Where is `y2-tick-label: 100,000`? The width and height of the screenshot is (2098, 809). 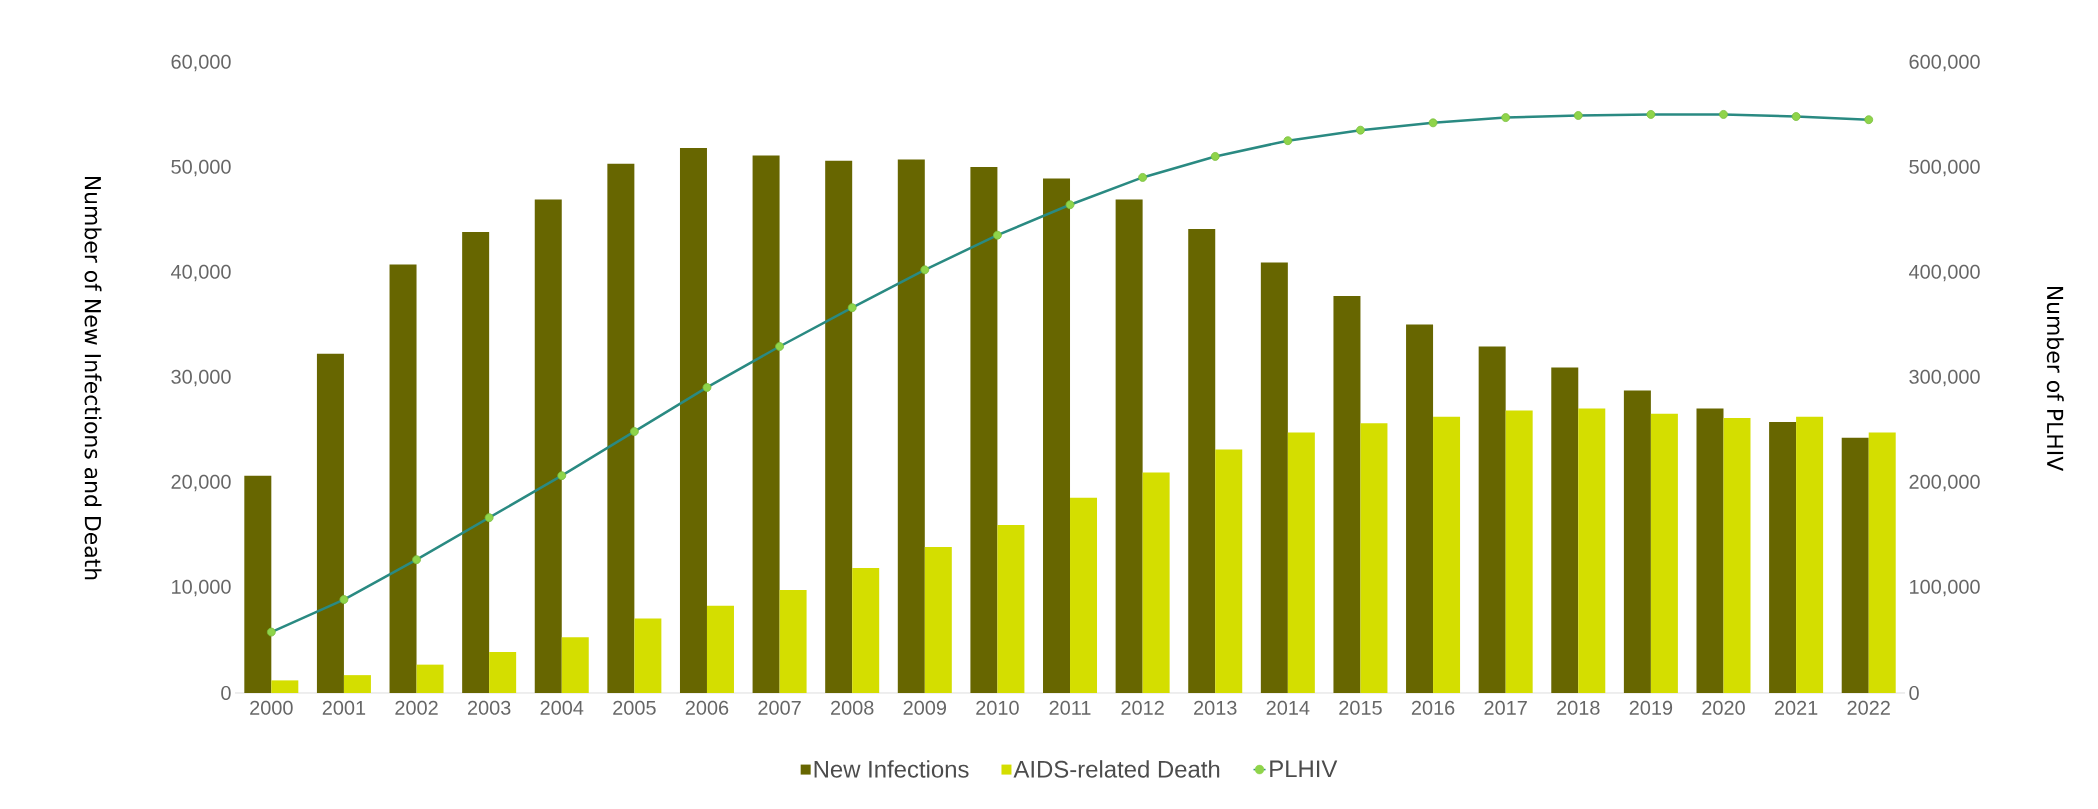 y2-tick-label: 100,000 is located at coordinates (1945, 588).